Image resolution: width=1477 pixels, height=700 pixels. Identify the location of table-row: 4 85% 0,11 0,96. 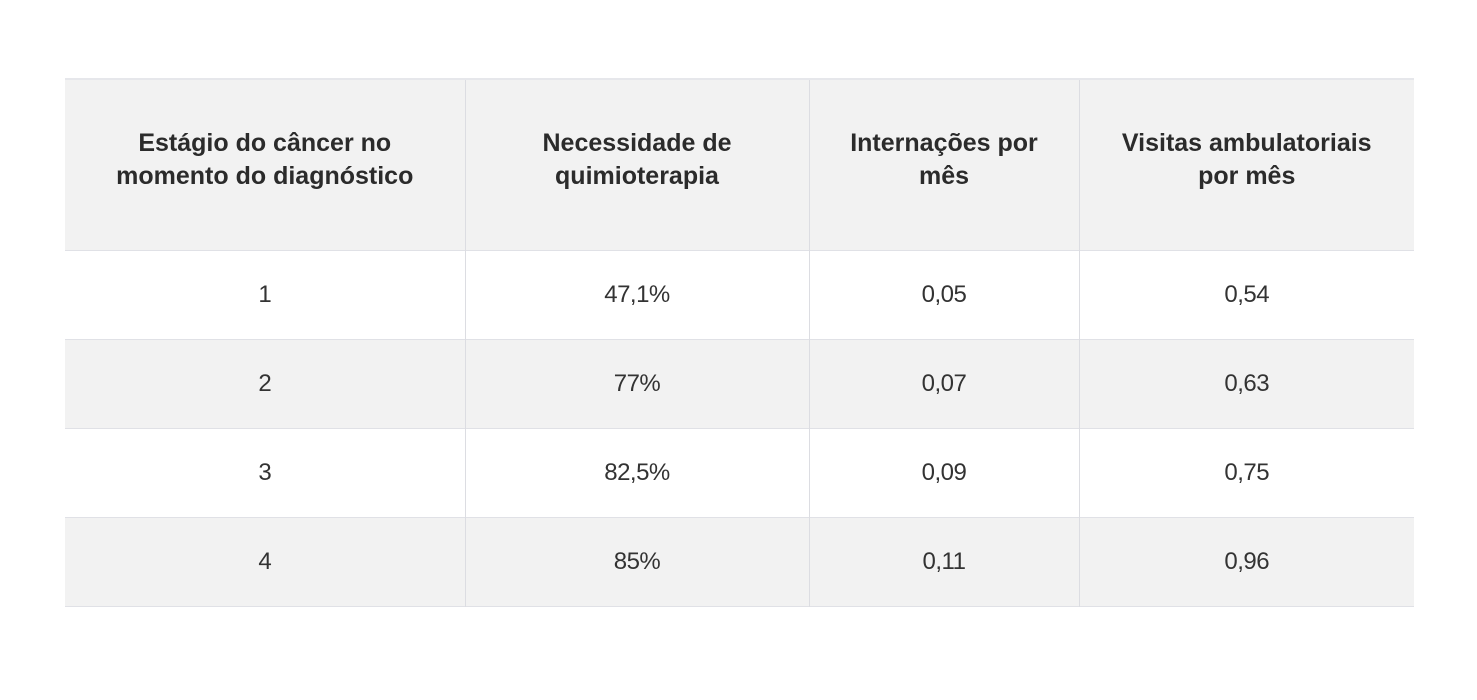
(739, 561).